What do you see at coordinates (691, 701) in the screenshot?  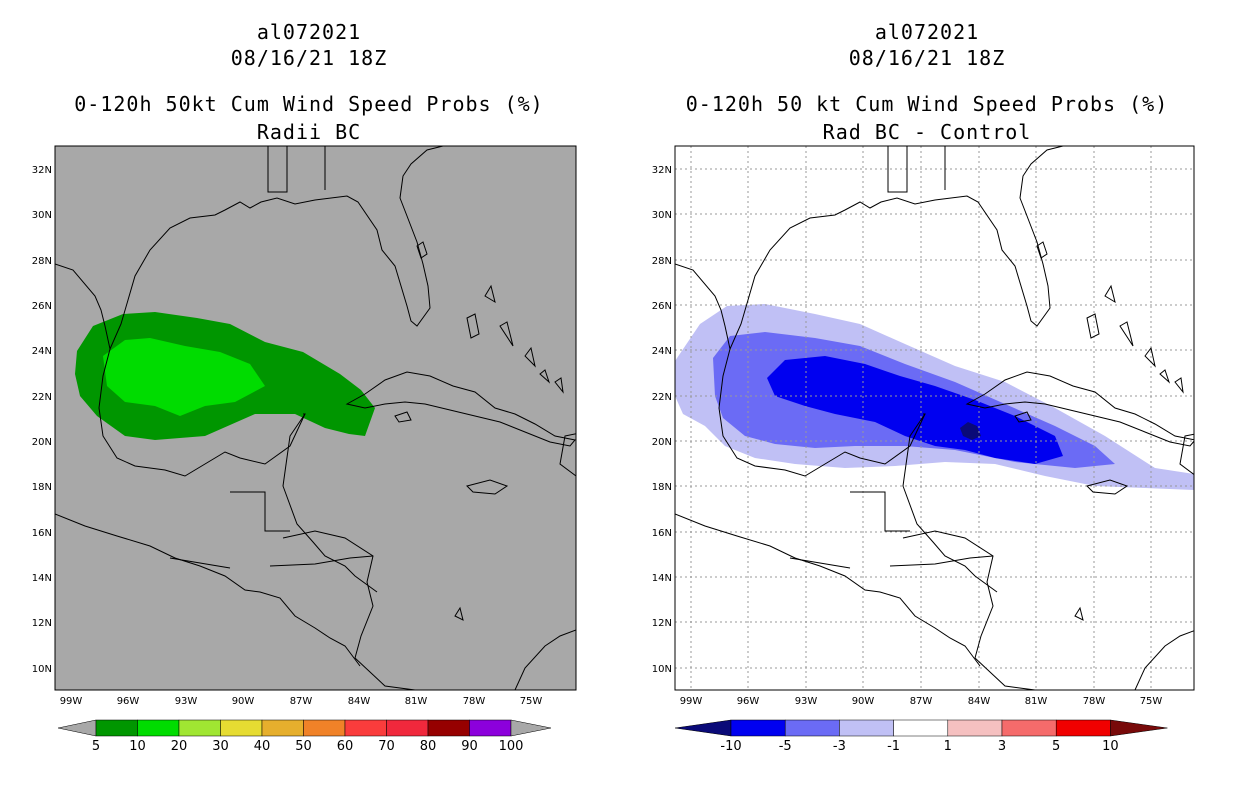 I see `right-lon-label: 99W` at bounding box center [691, 701].